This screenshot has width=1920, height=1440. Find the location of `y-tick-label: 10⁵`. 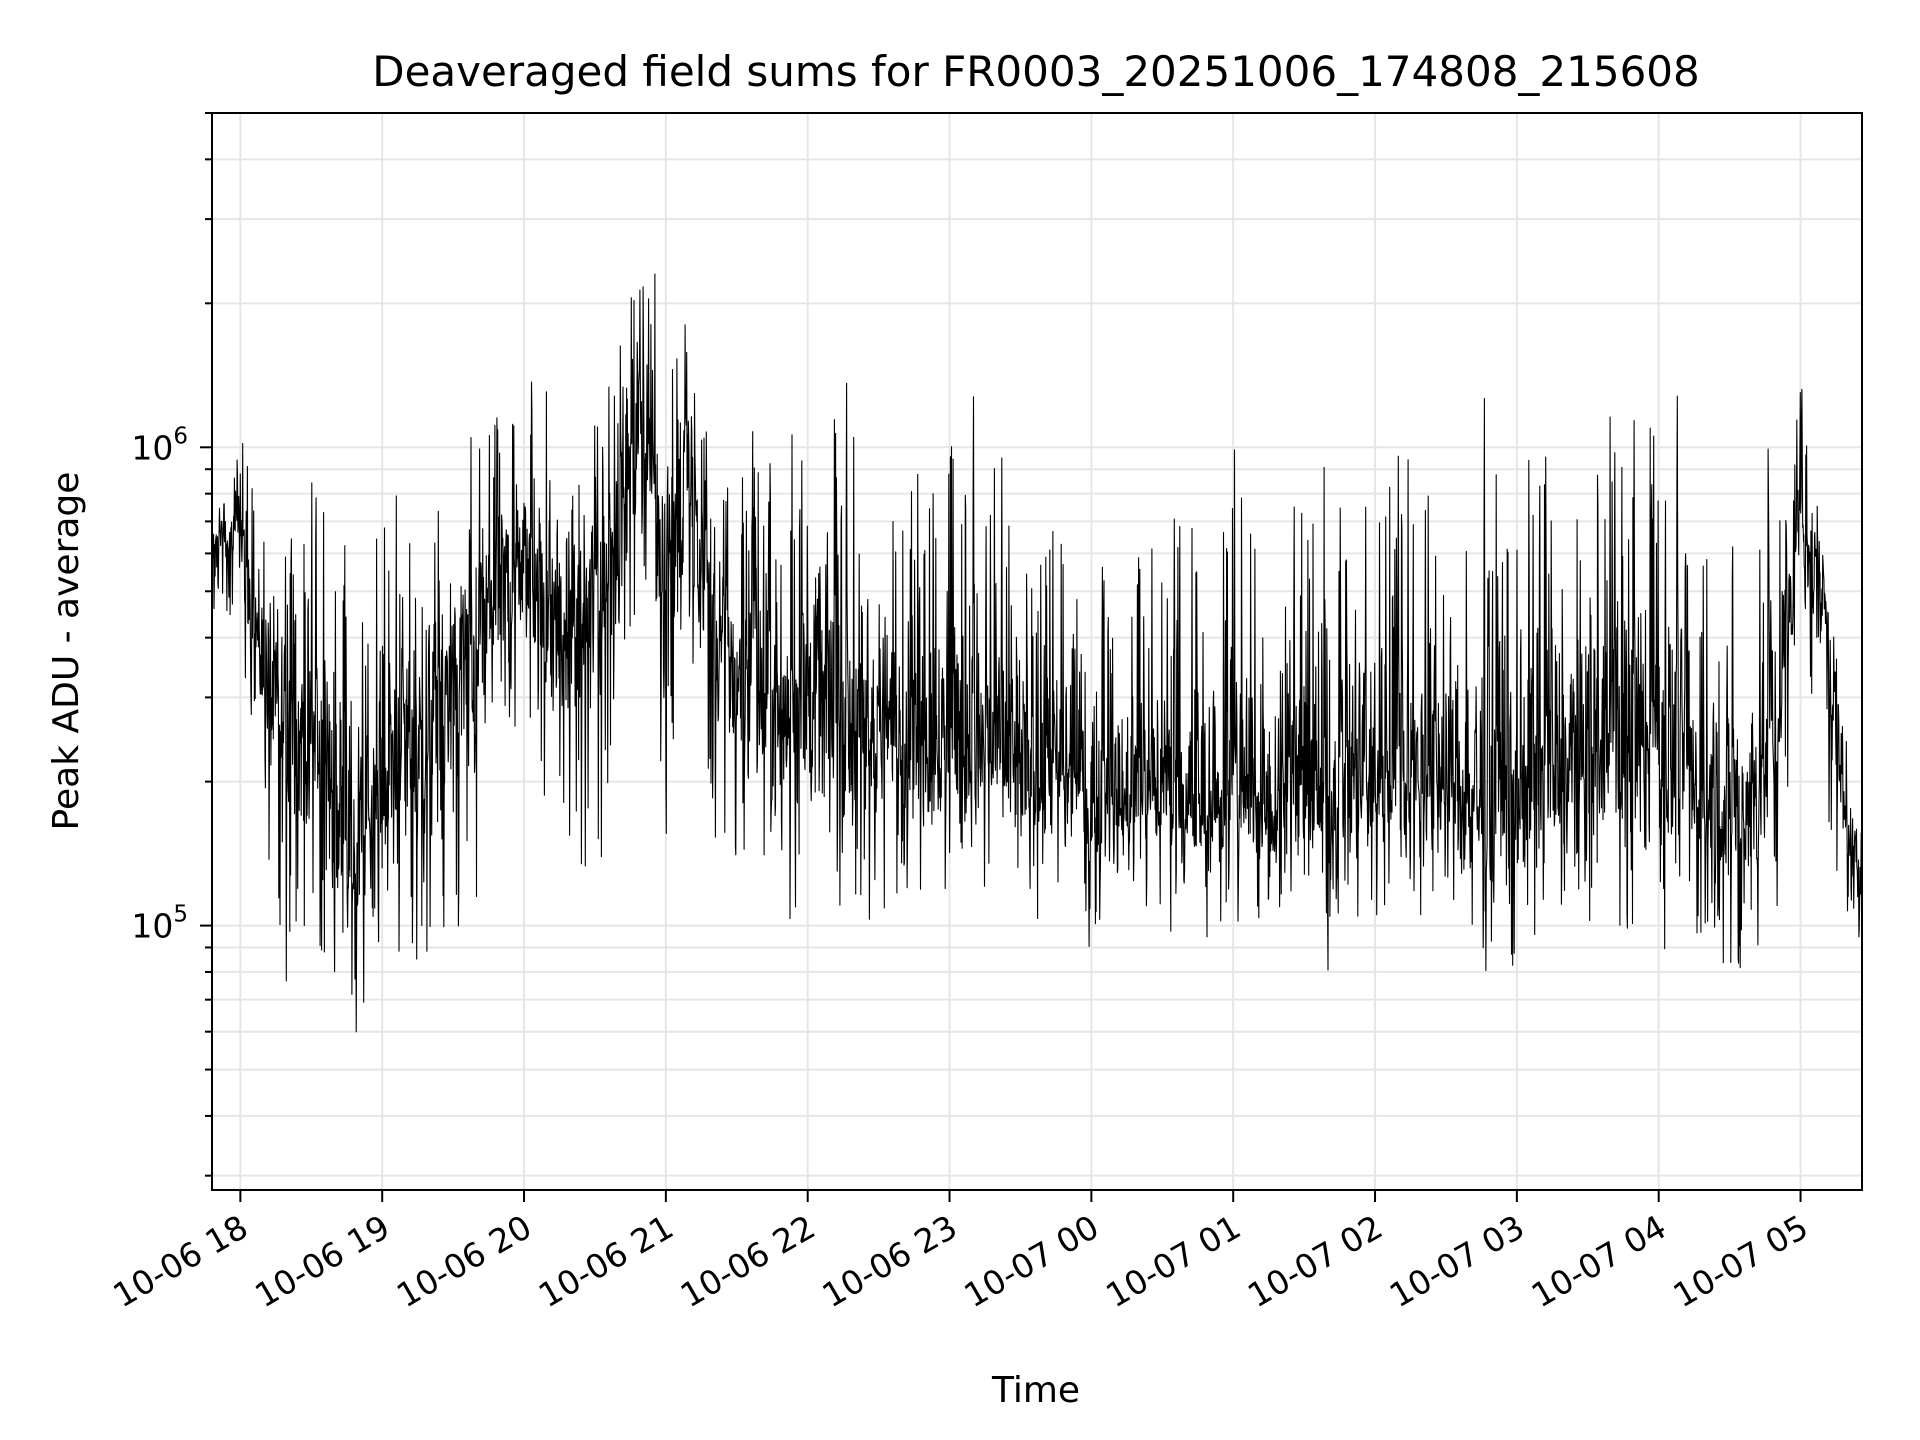

y-tick-label: 10⁵ is located at coordinates (159, 924).